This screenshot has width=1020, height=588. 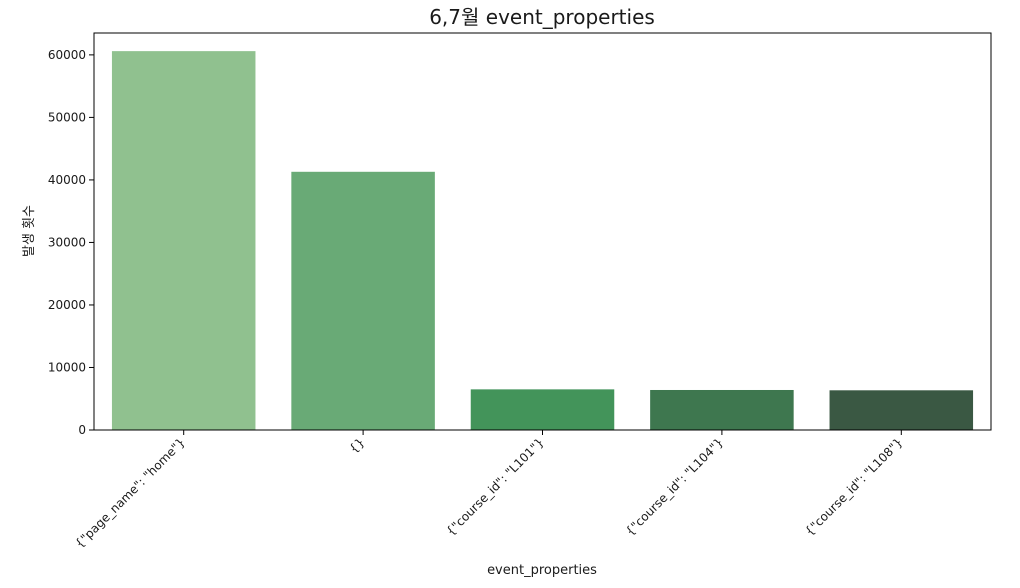 I want to click on x-tick-label-0: {"page_name": "home"}, so click(x=129, y=492).